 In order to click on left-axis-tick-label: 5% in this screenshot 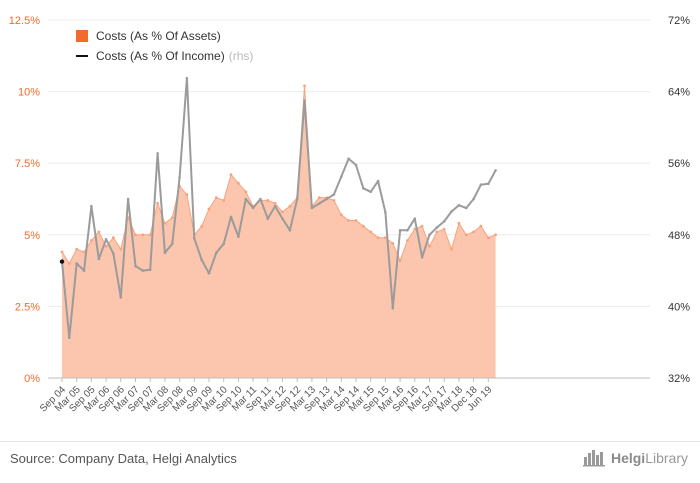, I will do `click(32, 236)`.